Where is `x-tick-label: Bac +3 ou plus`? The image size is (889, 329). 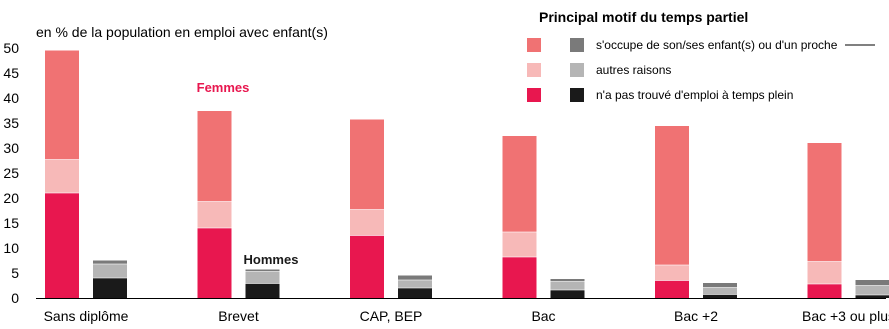 x-tick-label: Bac +3 ou plus is located at coordinates (845, 316).